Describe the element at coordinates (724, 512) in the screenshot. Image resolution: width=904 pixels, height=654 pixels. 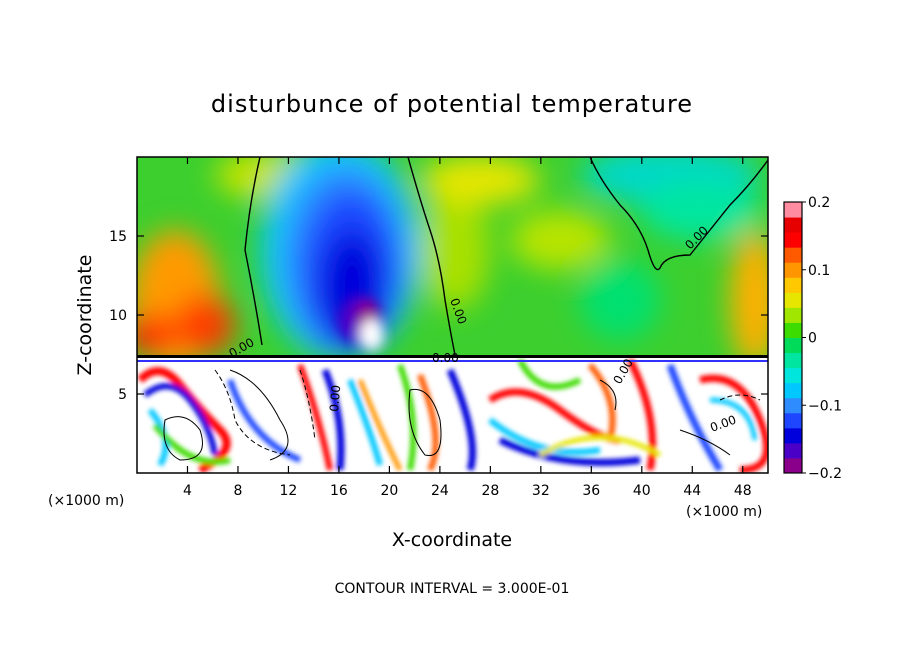
I see `x-unit-label-right: (×1000 m)` at that location.